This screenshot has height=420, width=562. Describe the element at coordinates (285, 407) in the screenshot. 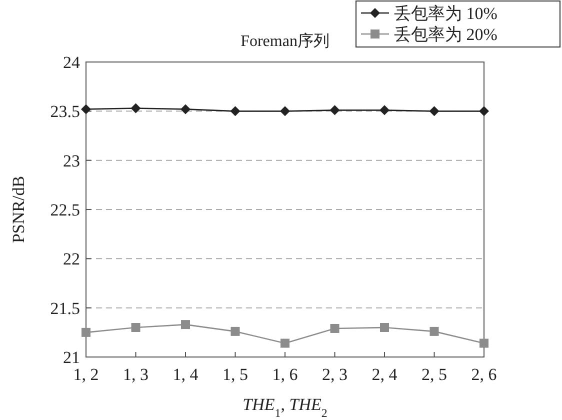

I see `x-axis-title: THE$_{1}$, THE$_{2}$` at that location.